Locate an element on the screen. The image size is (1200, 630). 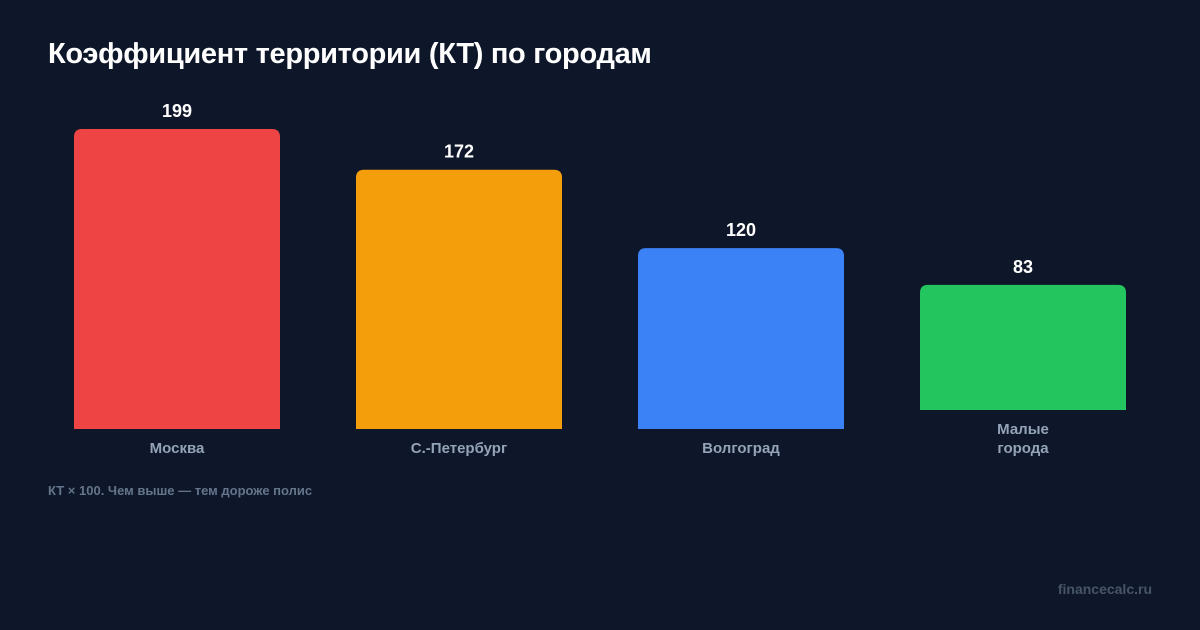
data-label: 120 is located at coordinates (741, 230).